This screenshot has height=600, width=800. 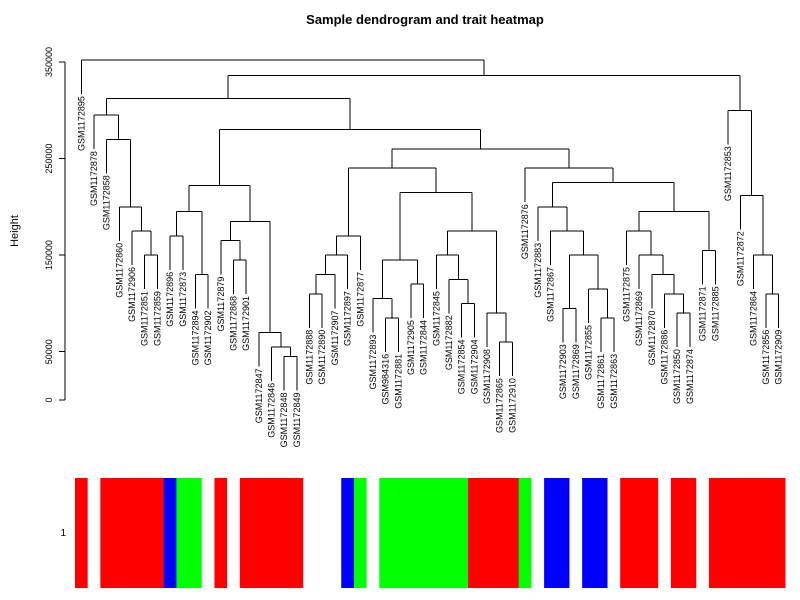 What do you see at coordinates (753, 318) in the screenshot?
I see `leaf-label: GSM1172864` at bounding box center [753, 318].